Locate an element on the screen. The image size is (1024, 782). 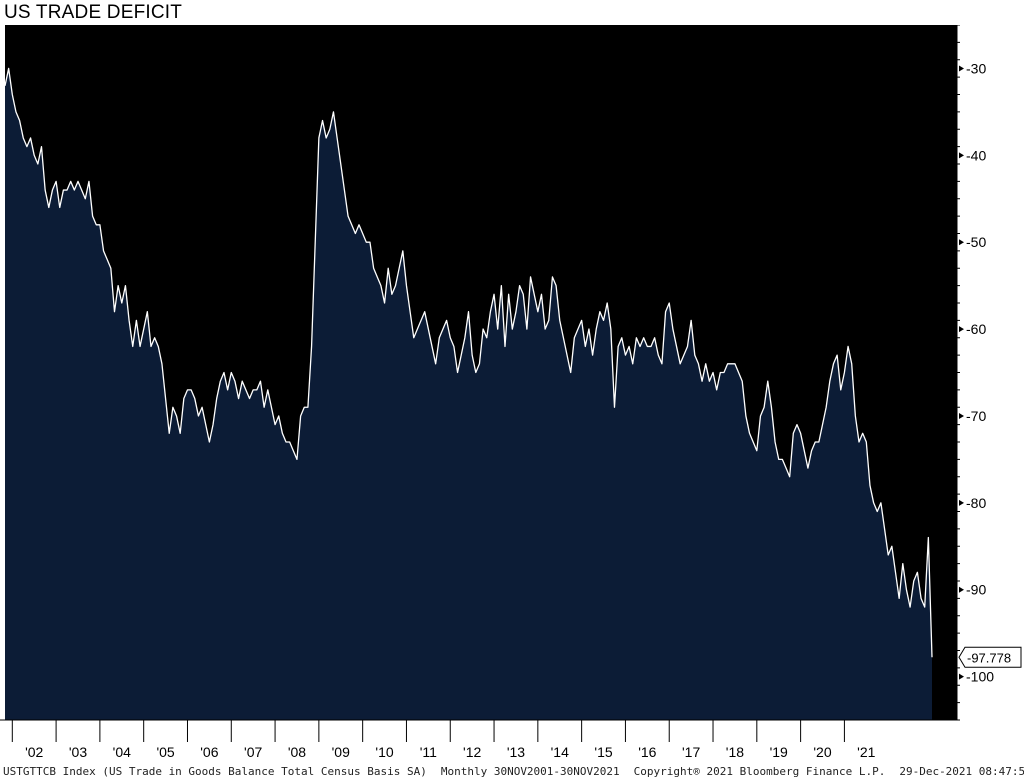
x-tick-label: '09 is located at coordinates (341, 752).